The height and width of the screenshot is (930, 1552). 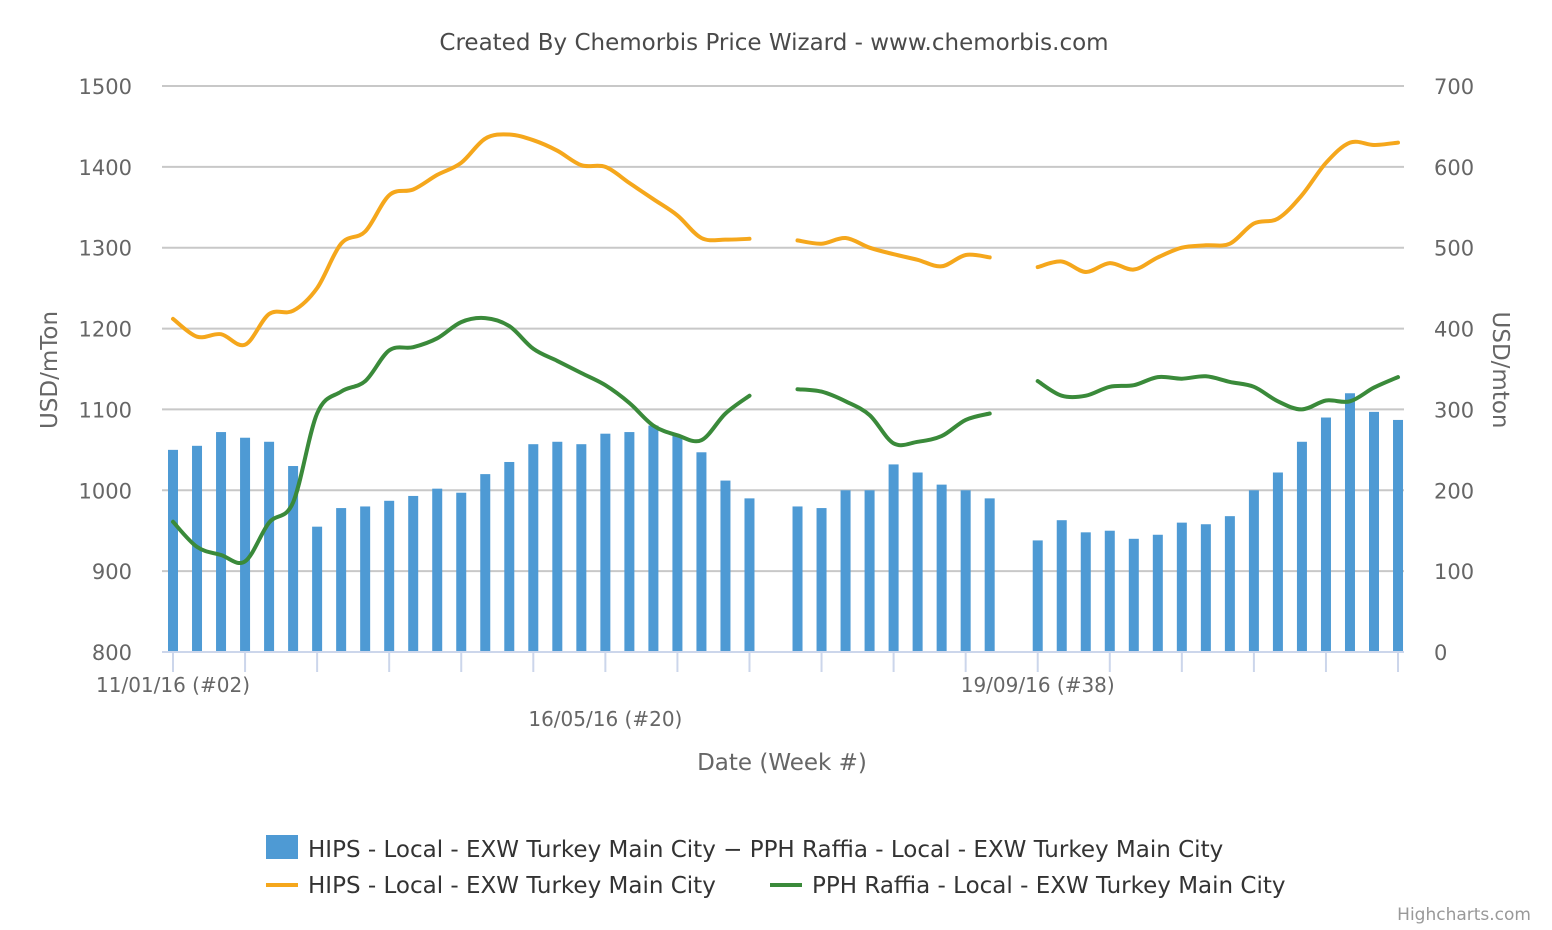 What do you see at coordinates (1454, 491) in the screenshot?
I see `right-tick-label: 200` at bounding box center [1454, 491].